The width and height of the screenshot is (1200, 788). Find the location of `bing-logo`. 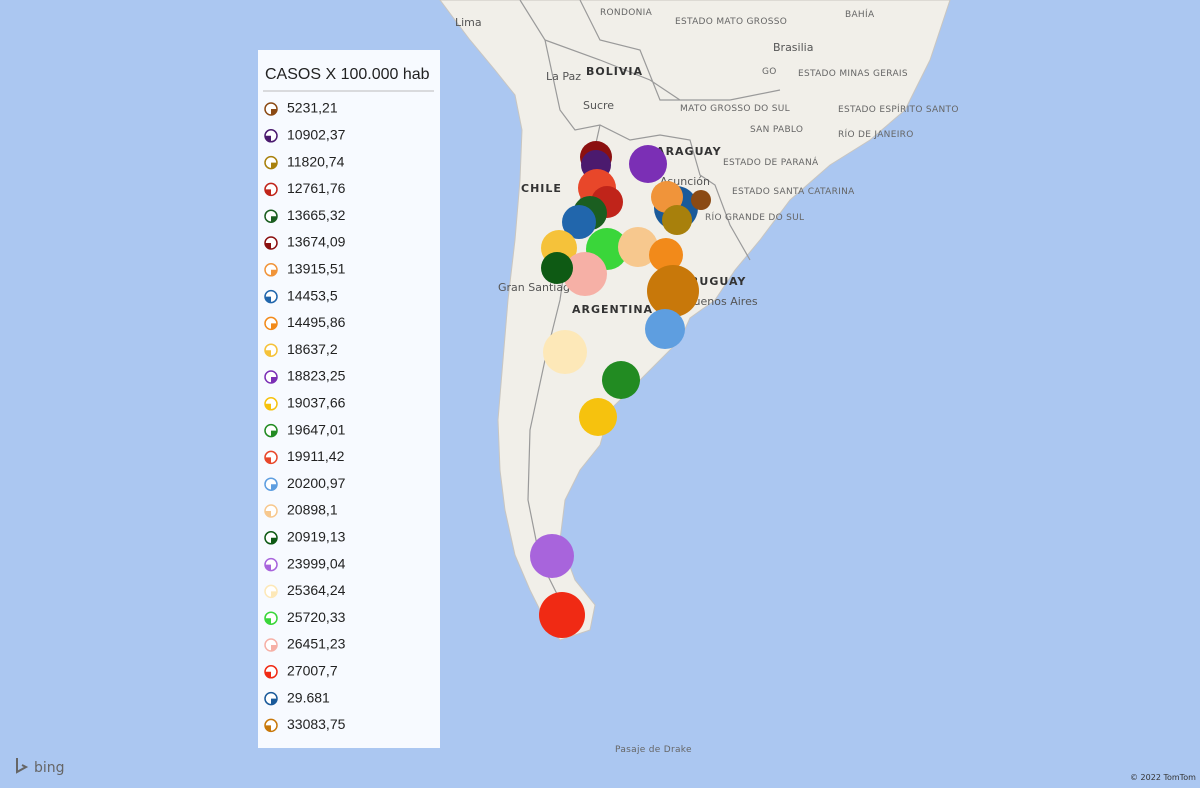

bing-logo is located at coordinates (22, 766).